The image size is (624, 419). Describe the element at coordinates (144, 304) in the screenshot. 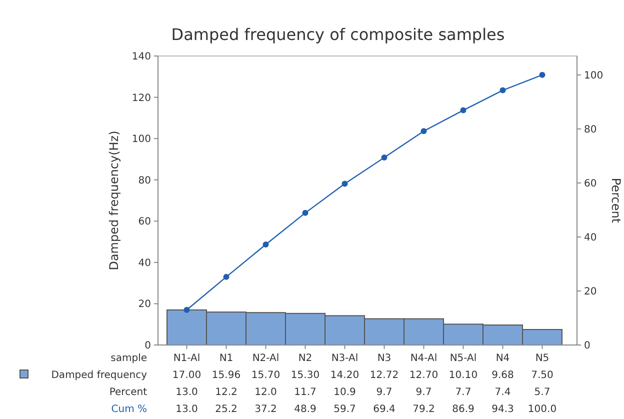

I see `y-tick-label: 20` at that location.